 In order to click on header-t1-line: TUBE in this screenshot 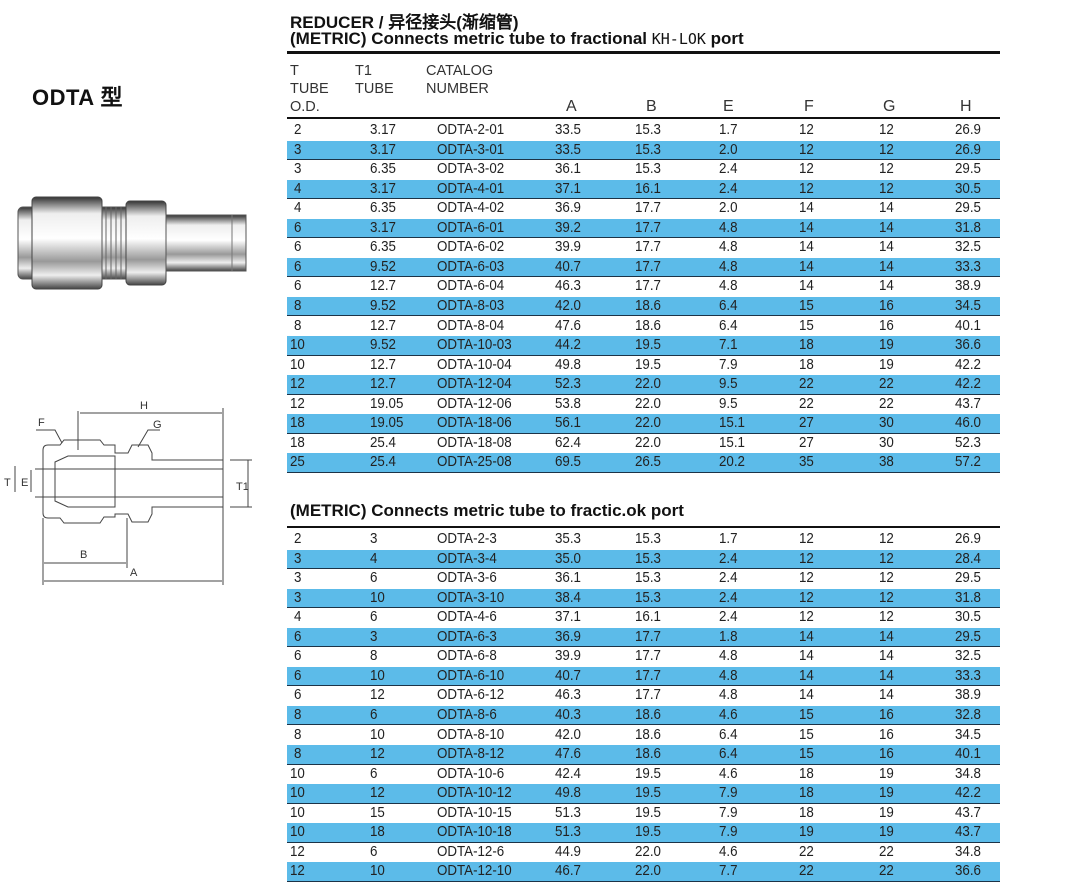, I will do `click(374, 89)`.